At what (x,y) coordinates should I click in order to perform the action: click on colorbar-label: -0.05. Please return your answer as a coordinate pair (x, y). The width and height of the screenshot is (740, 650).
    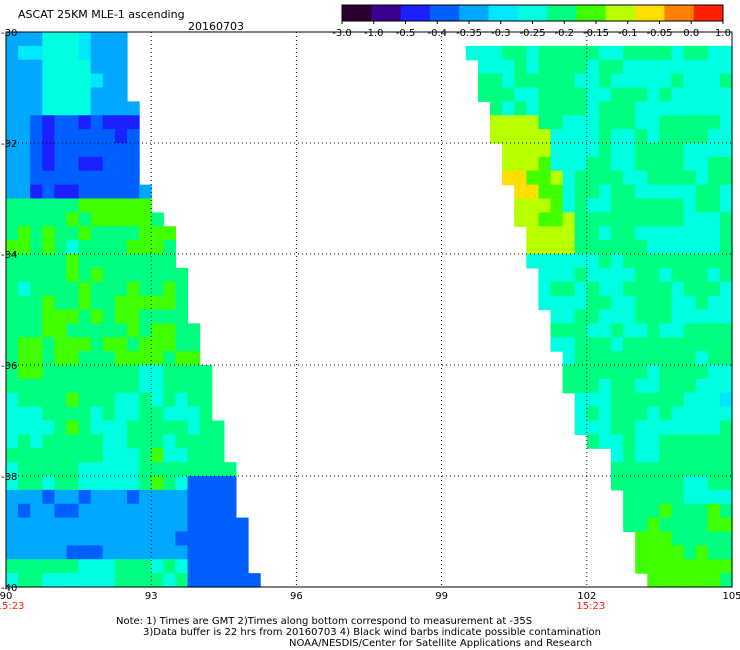
    Looking at the image, I should click on (660, 33).